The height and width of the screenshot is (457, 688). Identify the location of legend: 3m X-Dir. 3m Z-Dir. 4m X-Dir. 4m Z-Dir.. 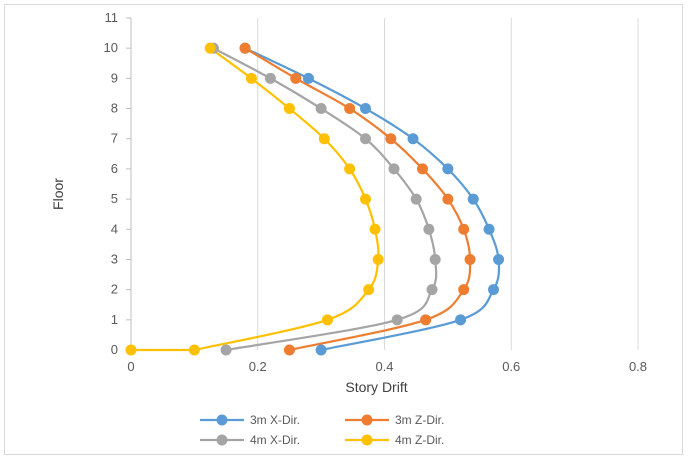
(322, 430).